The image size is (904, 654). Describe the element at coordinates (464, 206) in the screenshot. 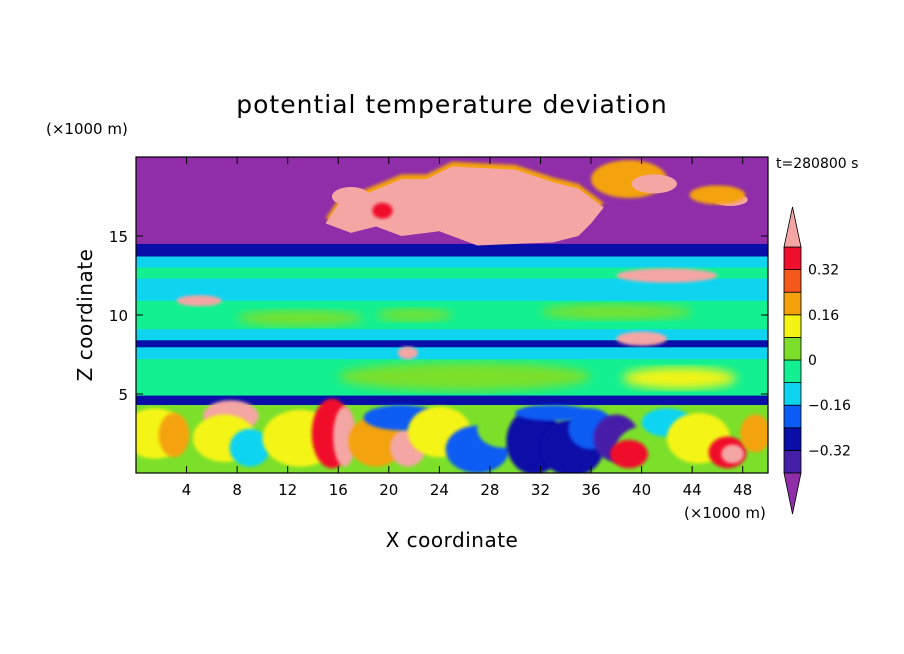

I see `cloud-core` at that location.